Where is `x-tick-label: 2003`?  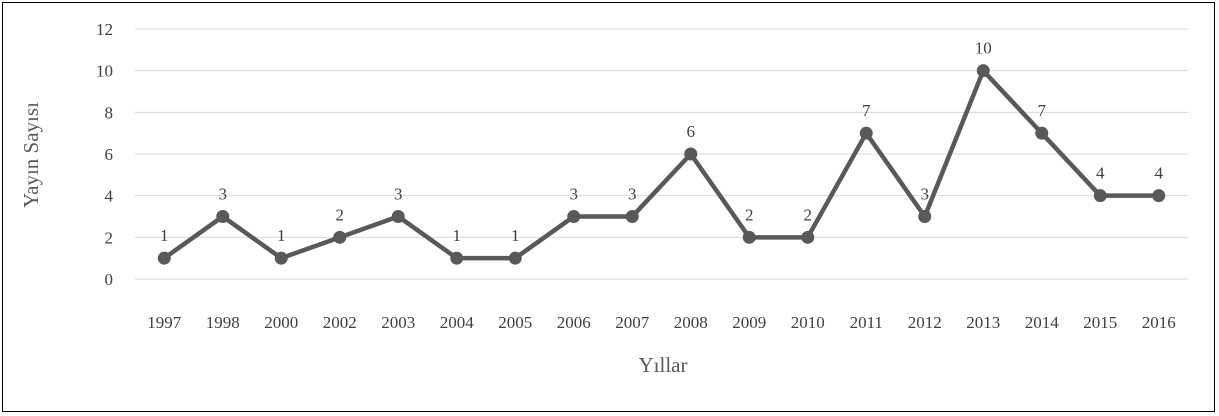
x-tick-label: 2003 is located at coordinates (398, 322).